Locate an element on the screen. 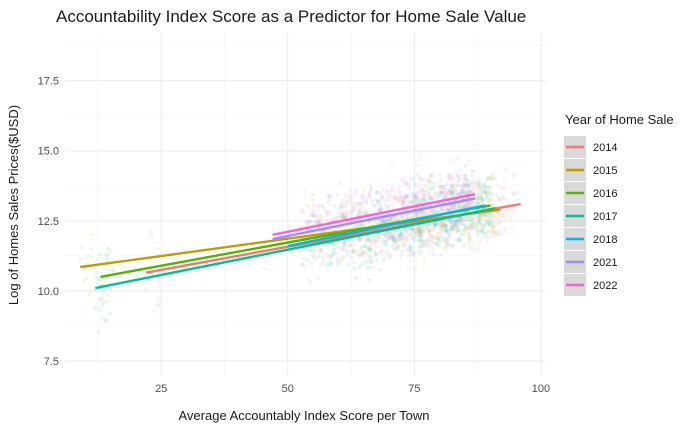 The height and width of the screenshot is (432, 700). x-tick-label: 100 is located at coordinates (541, 389).